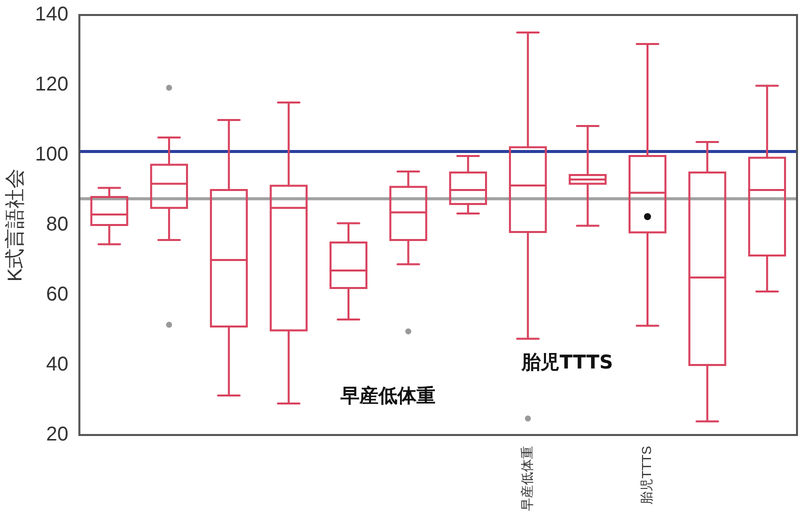  What do you see at coordinates (57, 295) in the screenshot?
I see `y-tick-label: 60` at bounding box center [57, 295].